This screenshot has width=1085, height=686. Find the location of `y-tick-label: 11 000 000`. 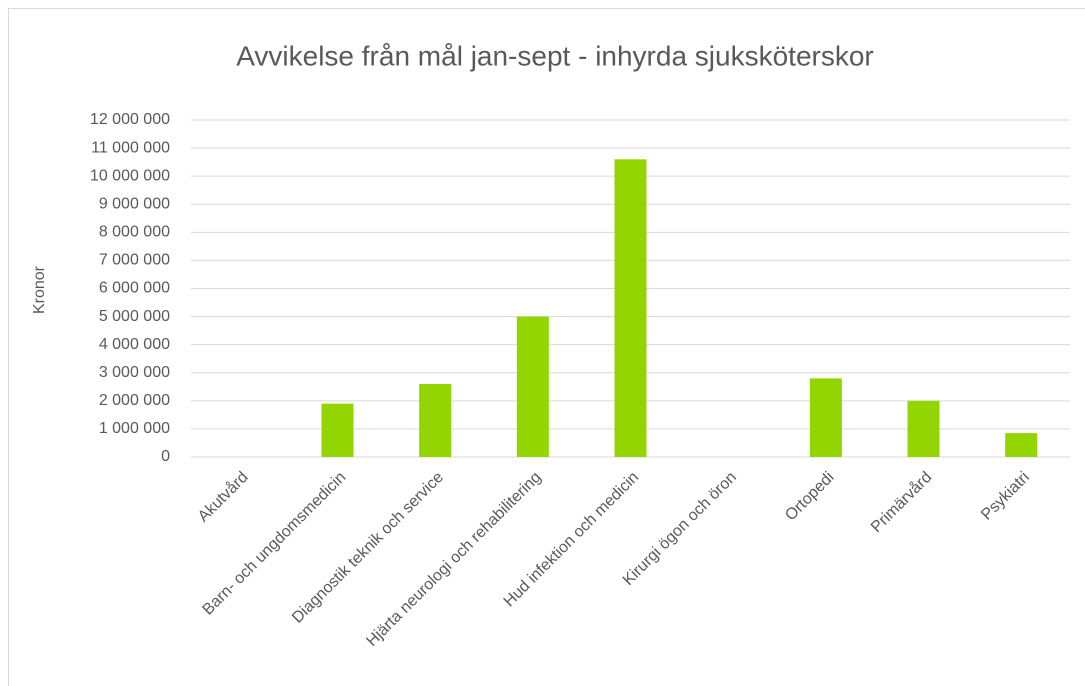

y-tick-label: 11 000 000 is located at coordinates (130, 147).